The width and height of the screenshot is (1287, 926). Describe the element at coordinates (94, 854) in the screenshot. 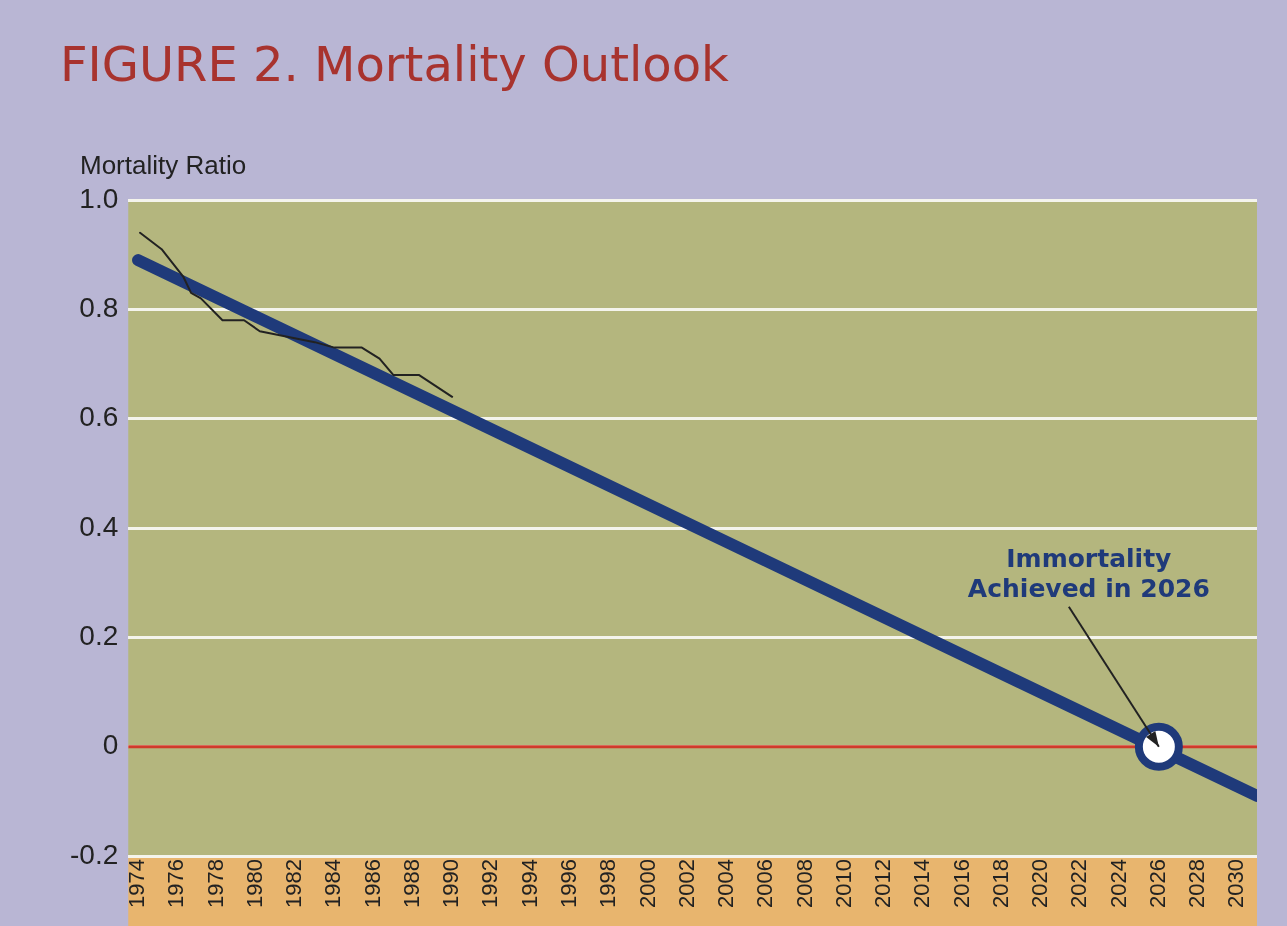

I see `y-tick-label: -0.2` at that location.